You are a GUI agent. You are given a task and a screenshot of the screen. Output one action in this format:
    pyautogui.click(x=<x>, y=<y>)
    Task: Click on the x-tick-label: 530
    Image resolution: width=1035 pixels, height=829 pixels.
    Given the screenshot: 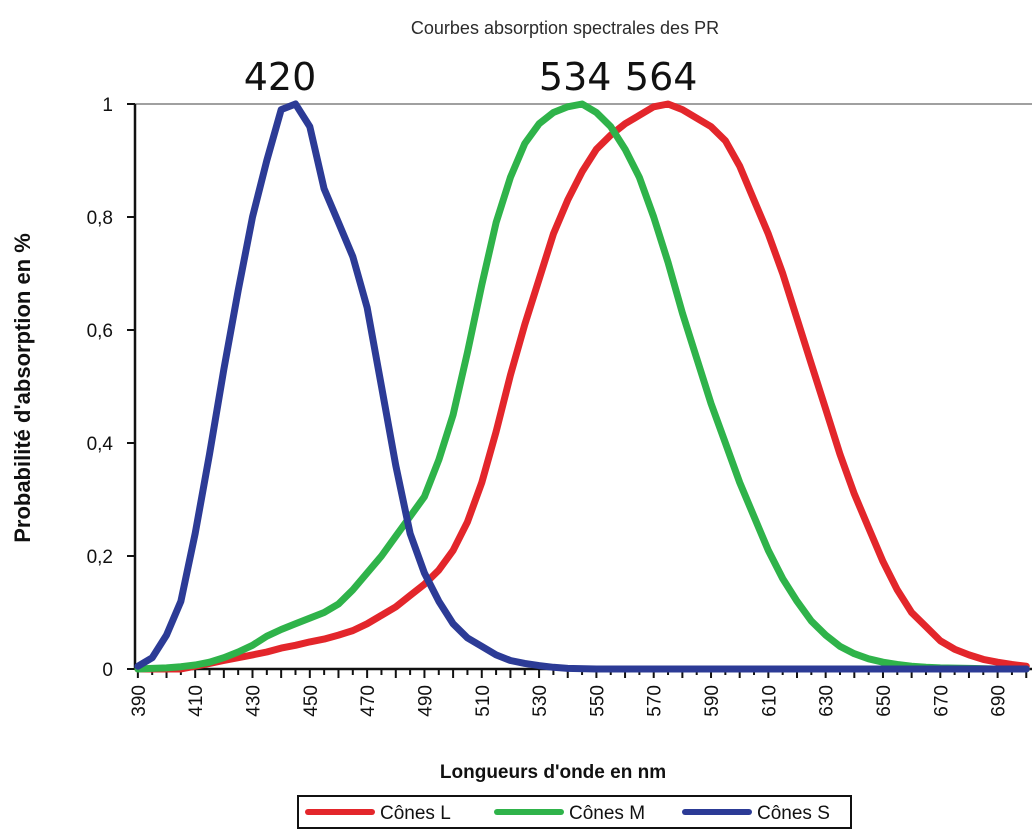 What is the action you would take?
    pyautogui.click(x=540, y=701)
    